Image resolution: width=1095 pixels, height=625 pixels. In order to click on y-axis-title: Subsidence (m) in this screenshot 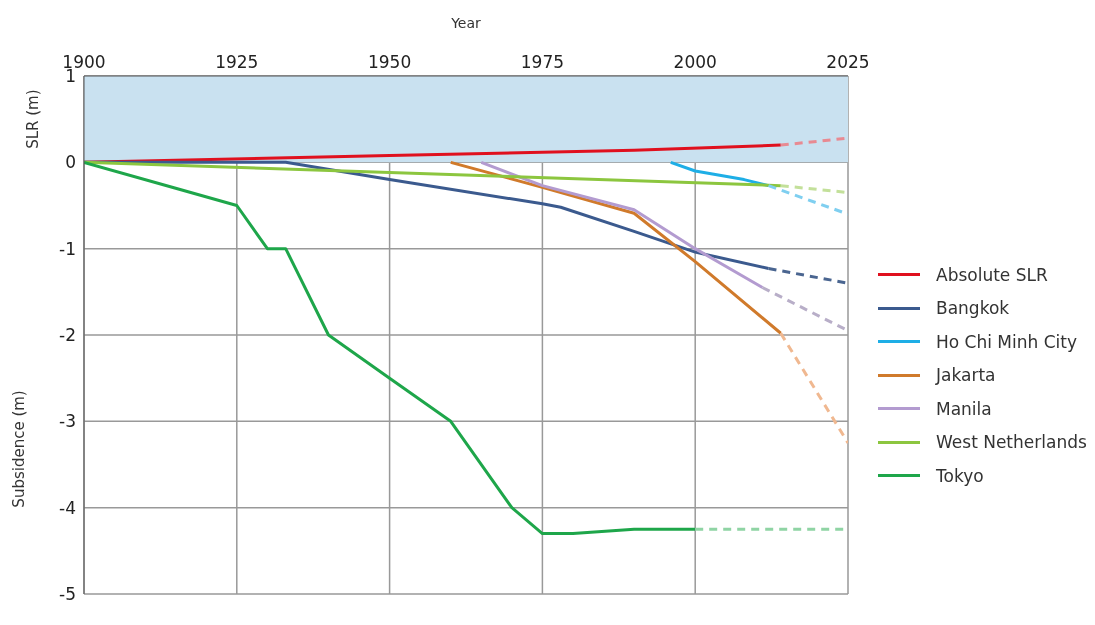, I will do `click(19, 449)`.